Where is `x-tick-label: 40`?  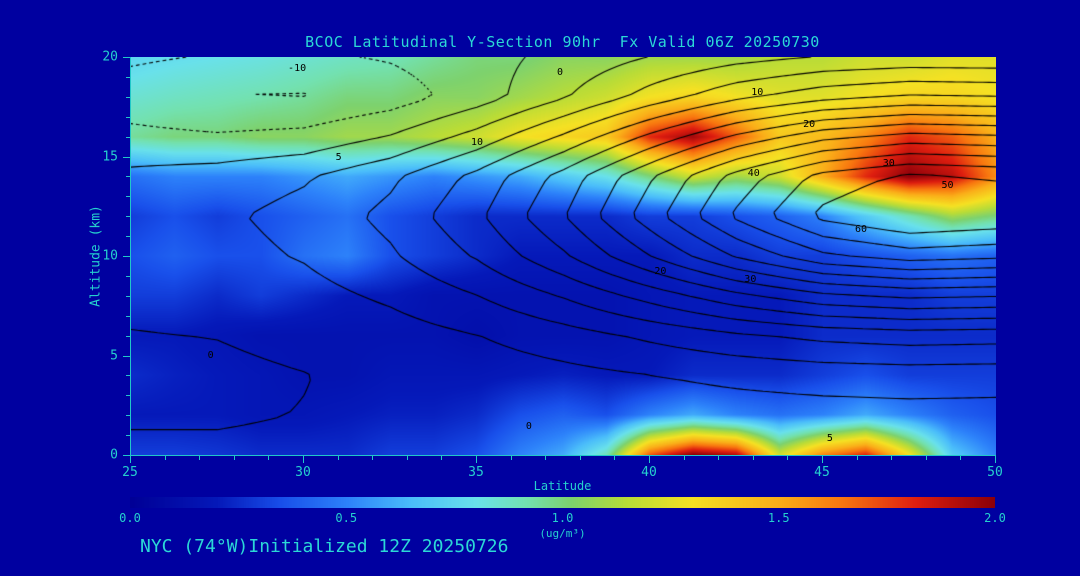 x-tick-label: 40 is located at coordinates (649, 472).